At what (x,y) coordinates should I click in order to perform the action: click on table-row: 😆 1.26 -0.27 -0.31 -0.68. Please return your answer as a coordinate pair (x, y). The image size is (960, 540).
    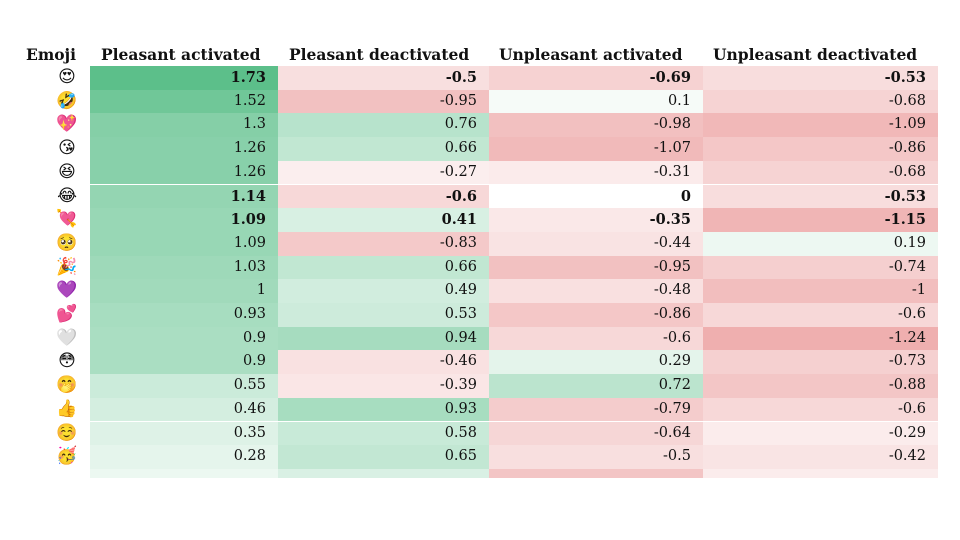
    Looking at the image, I should click on (470, 172).